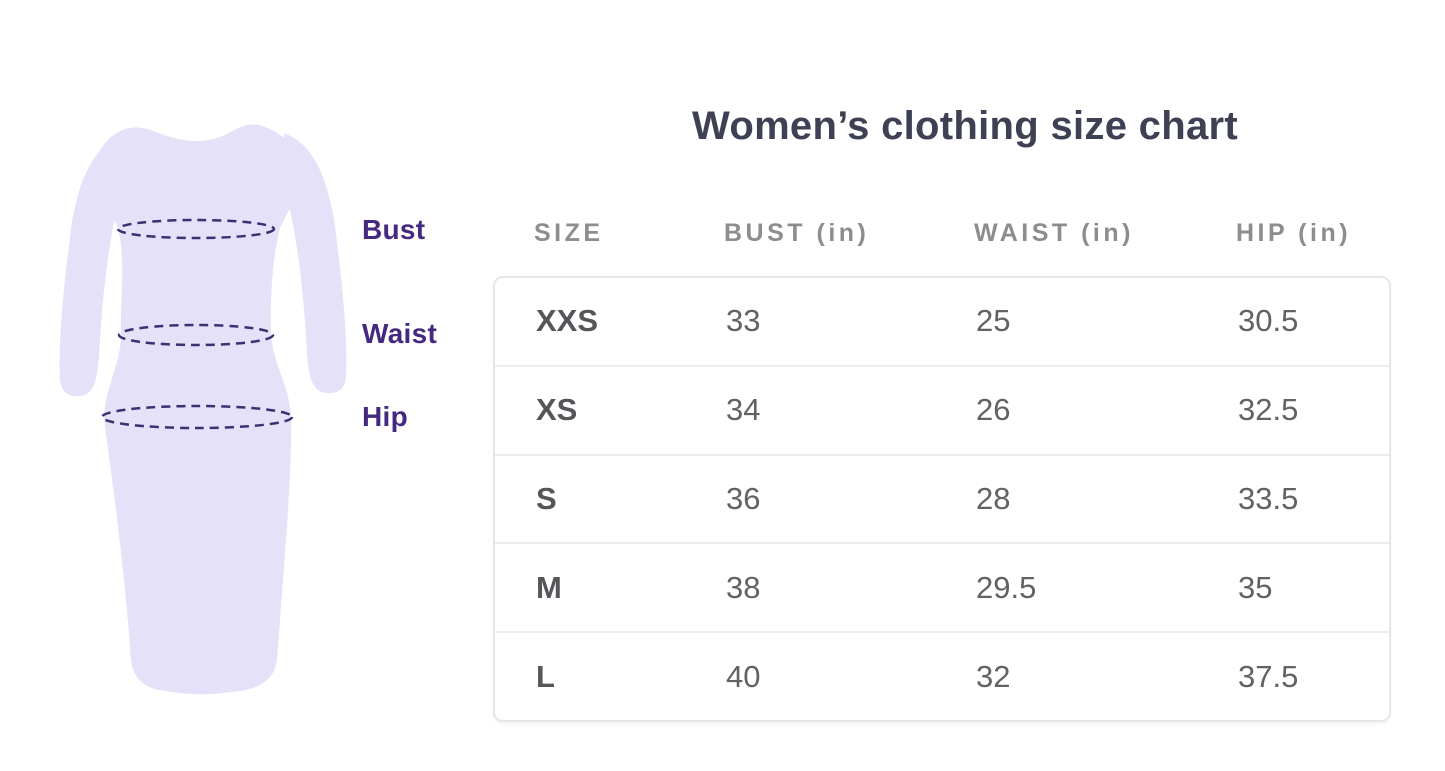 This screenshot has height=771, width=1445. I want to click on bust-label: Bust, so click(394, 229).